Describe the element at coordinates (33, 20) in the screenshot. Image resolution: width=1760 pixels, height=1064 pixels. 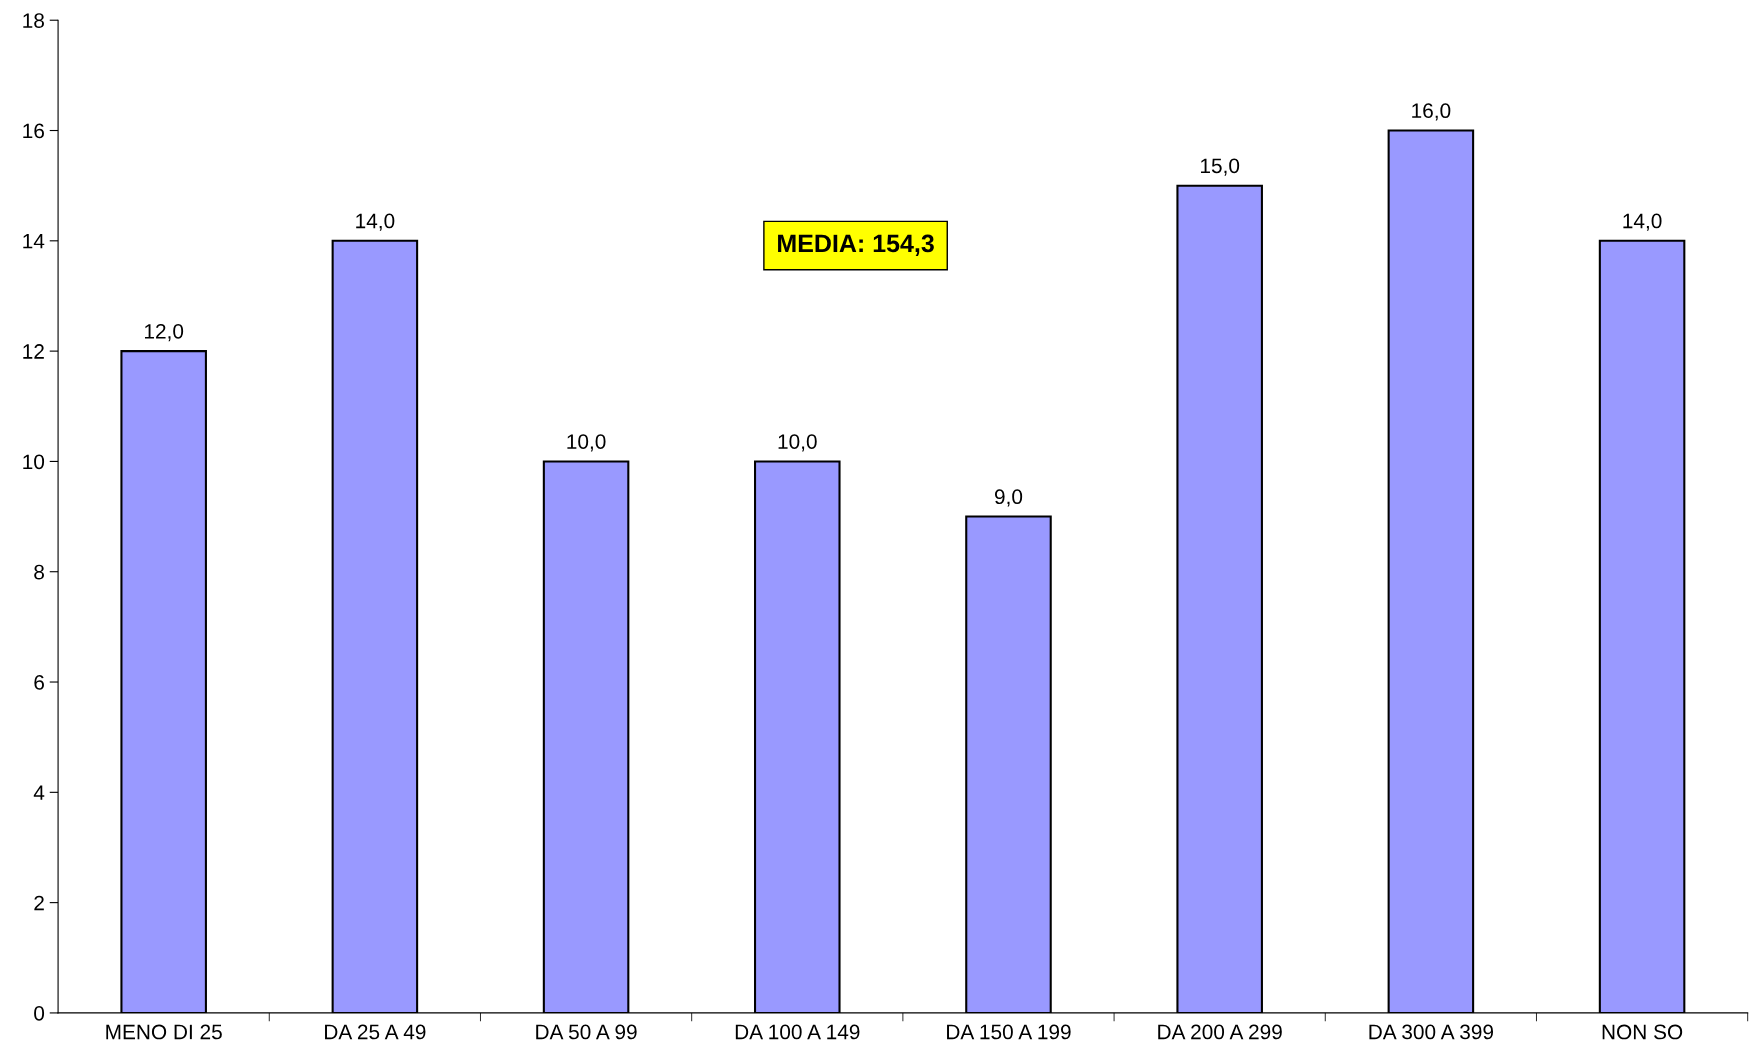
I see `y-tick-label: 18` at that location.